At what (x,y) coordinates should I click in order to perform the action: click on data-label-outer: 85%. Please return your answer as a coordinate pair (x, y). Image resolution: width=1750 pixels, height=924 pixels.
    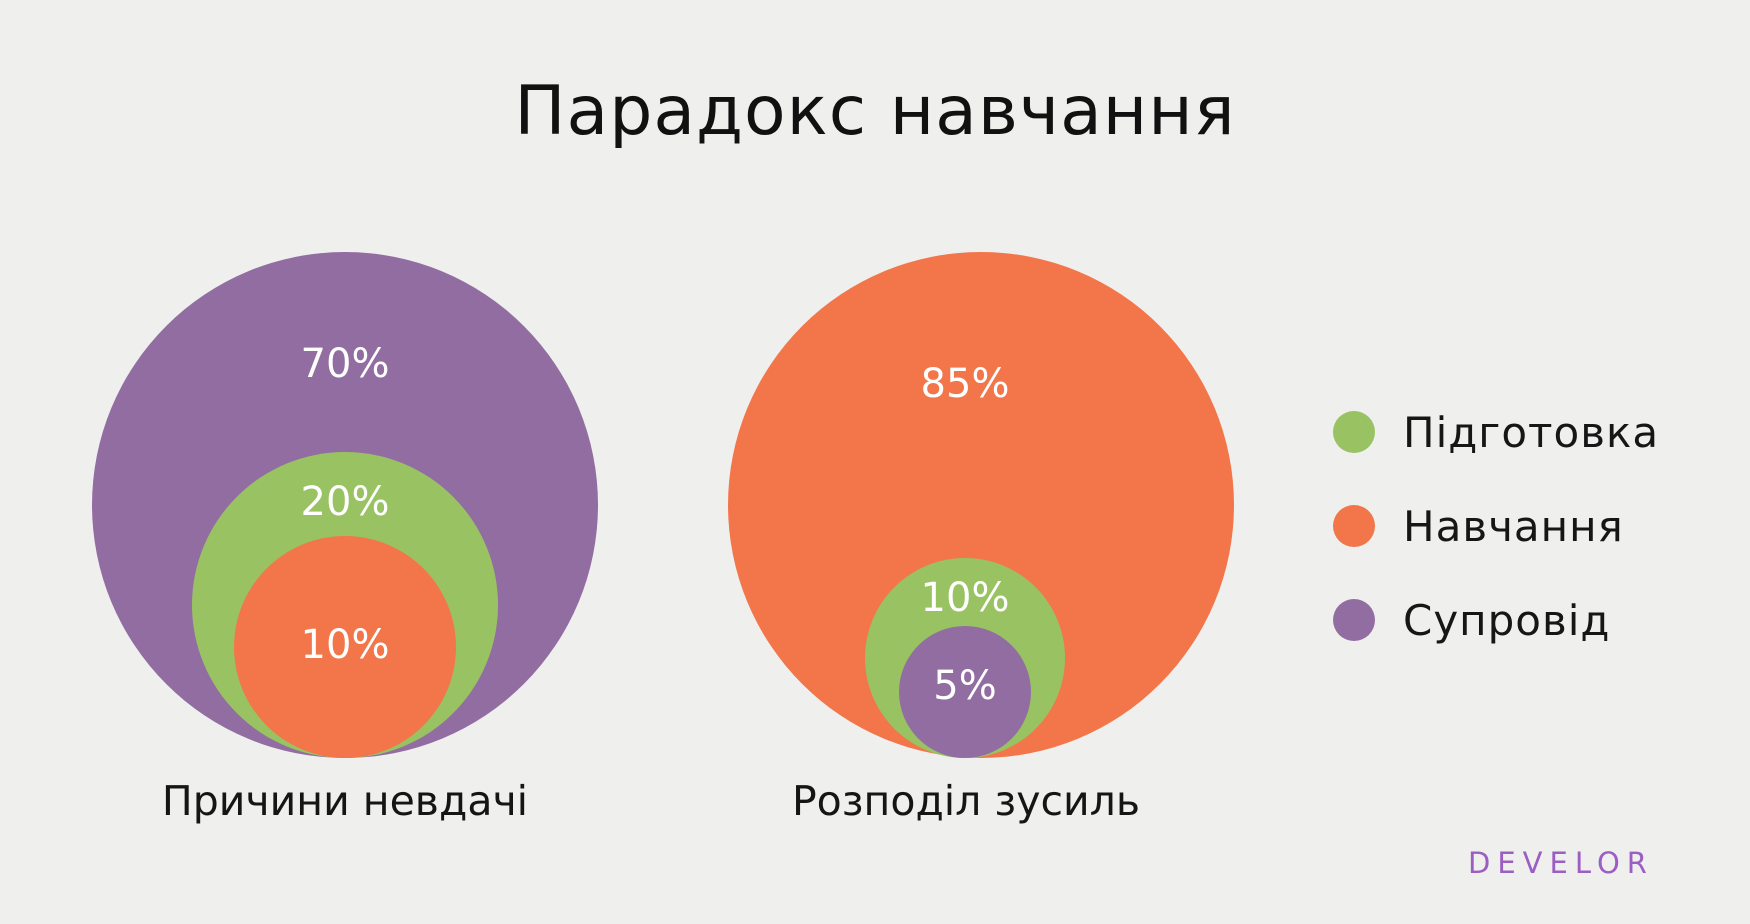
    Looking at the image, I should click on (965, 384).